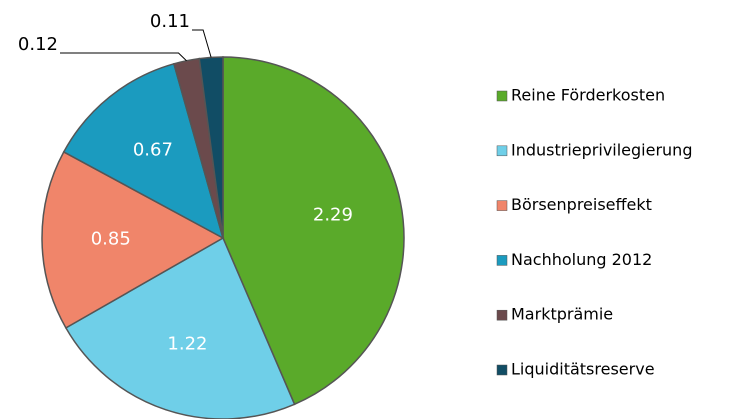 The width and height of the screenshot is (746, 419). What do you see at coordinates (170, 21) in the screenshot?
I see `value-label: 0.11` at bounding box center [170, 21].